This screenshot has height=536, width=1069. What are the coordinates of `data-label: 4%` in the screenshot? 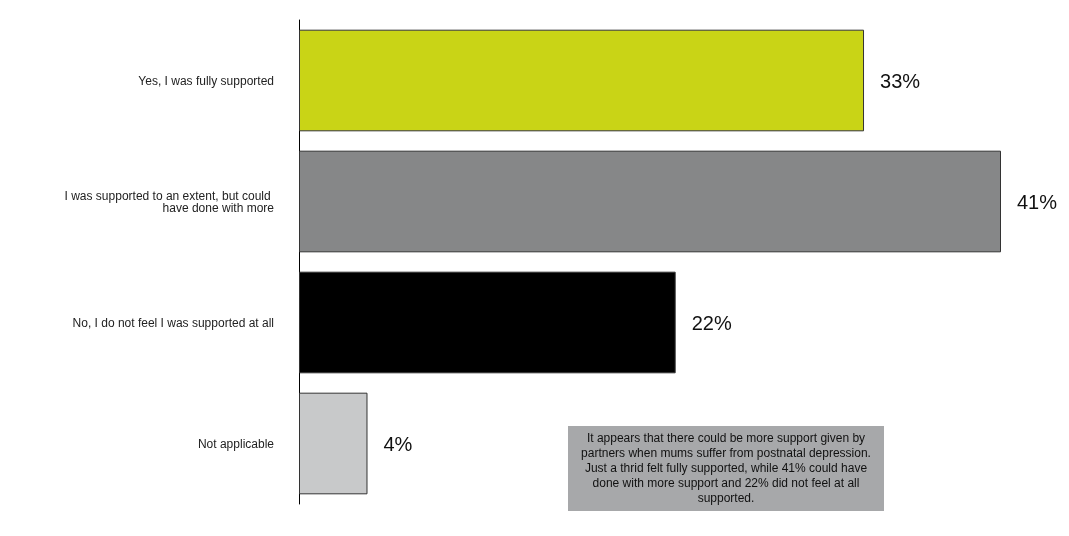 It's located at (398, 443).